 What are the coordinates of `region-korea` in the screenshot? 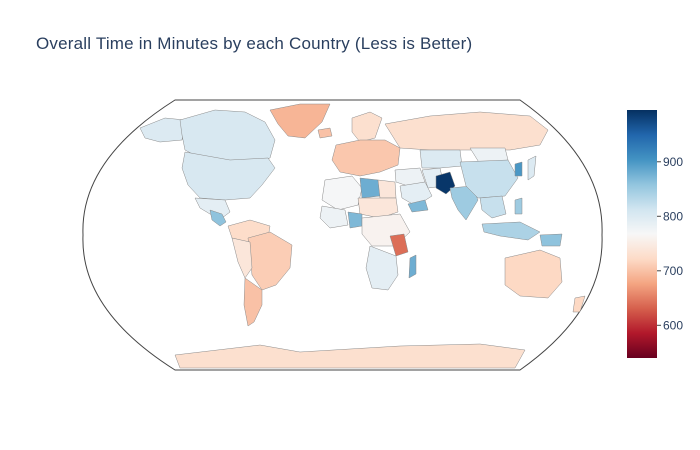 It's located at (518, 169).